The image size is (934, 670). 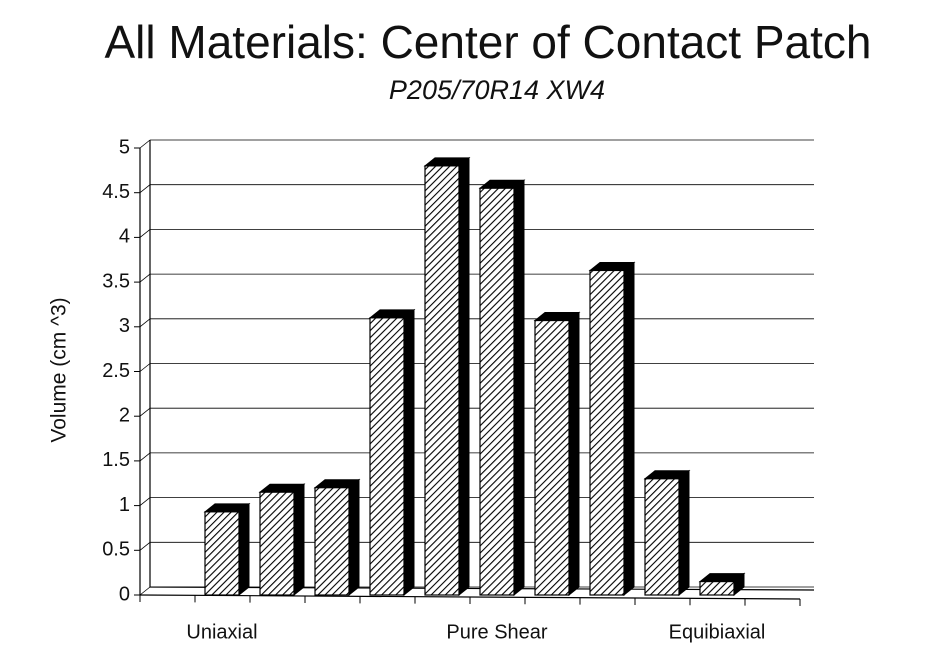 What do you see at coordinates (59, 369) in the screenshot?
I see `y-axis-label: Volume (cm ^3)` at bounding box center [59, 369].